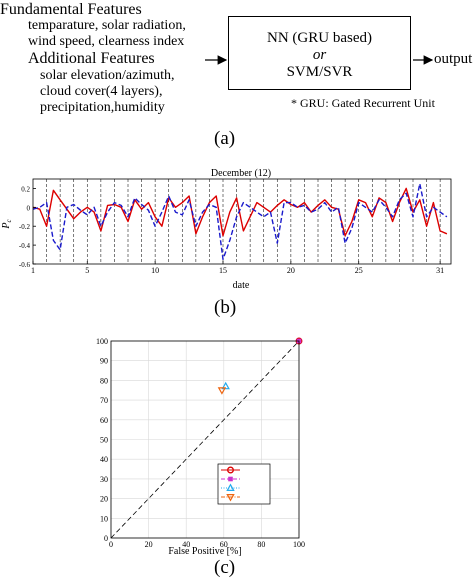 This screenshot has height=579, width=474. Describe the element at coordinates (241, 285) in the screenshot. I see `panel-b-xlabel: date` at that location.